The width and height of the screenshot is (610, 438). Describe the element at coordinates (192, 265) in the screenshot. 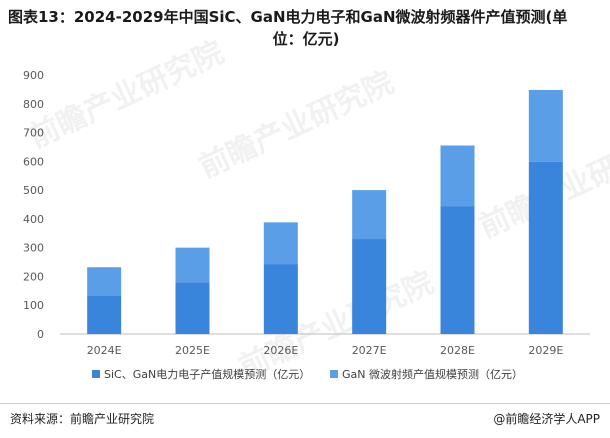

I see `bar-gan-rf-2025E` at that location.